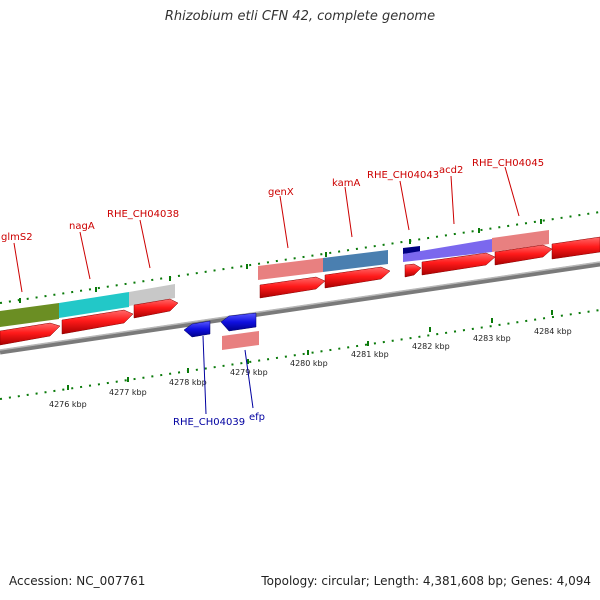 The image size is (600, 600). I want to click on gene-label: RHE_CH04043, so click(403, 175).